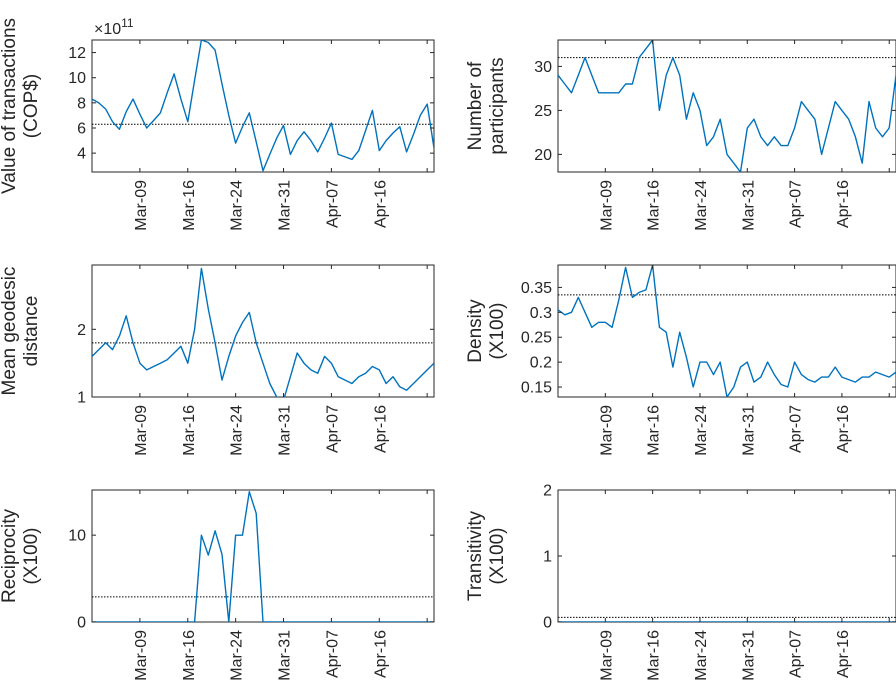 This screenshot has width=896, height=693. Describe the element at coordinates (81, 129) in the screenshot. I see `value-of-transactions-ytick-label: 6` at that location.